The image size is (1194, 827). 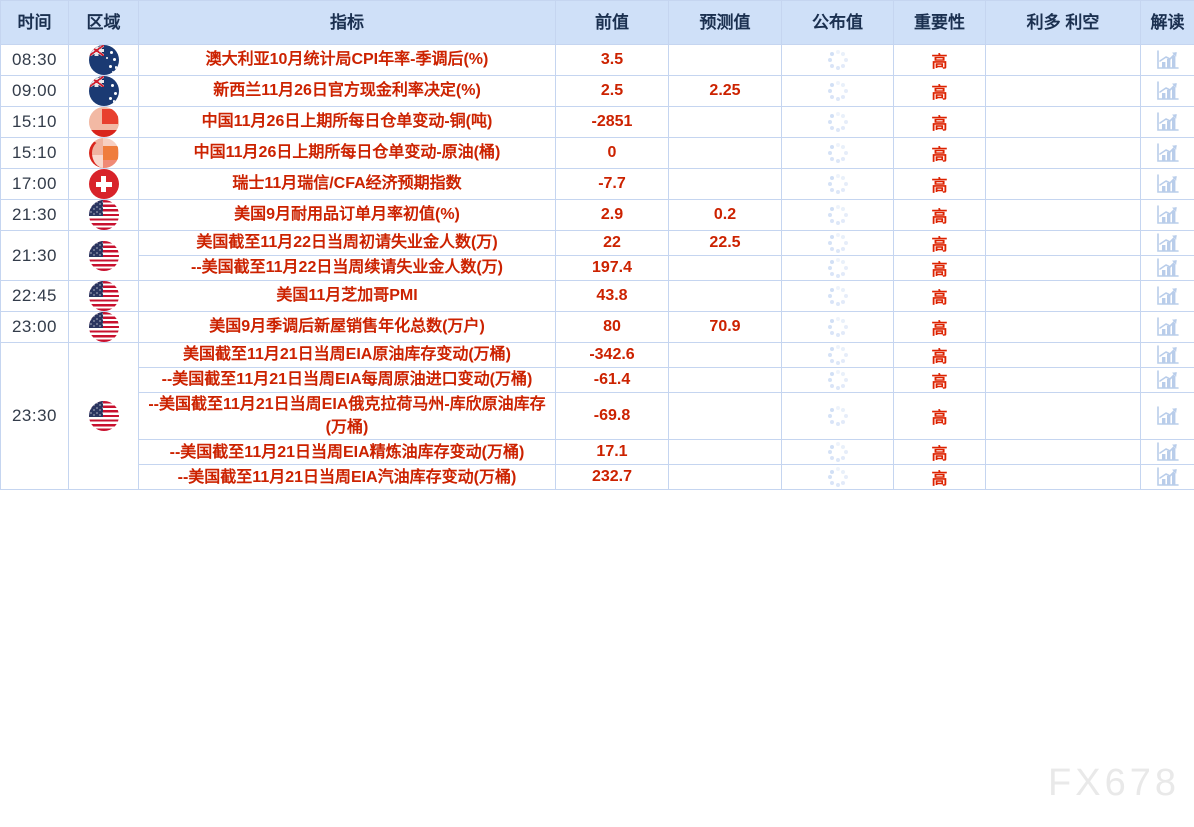 I want to click on table-row: --美国截至11月21日当周EIA俄克拉荷马州-库欣原油库存(万桶) -69.8 高, so click(x=597, y=416).